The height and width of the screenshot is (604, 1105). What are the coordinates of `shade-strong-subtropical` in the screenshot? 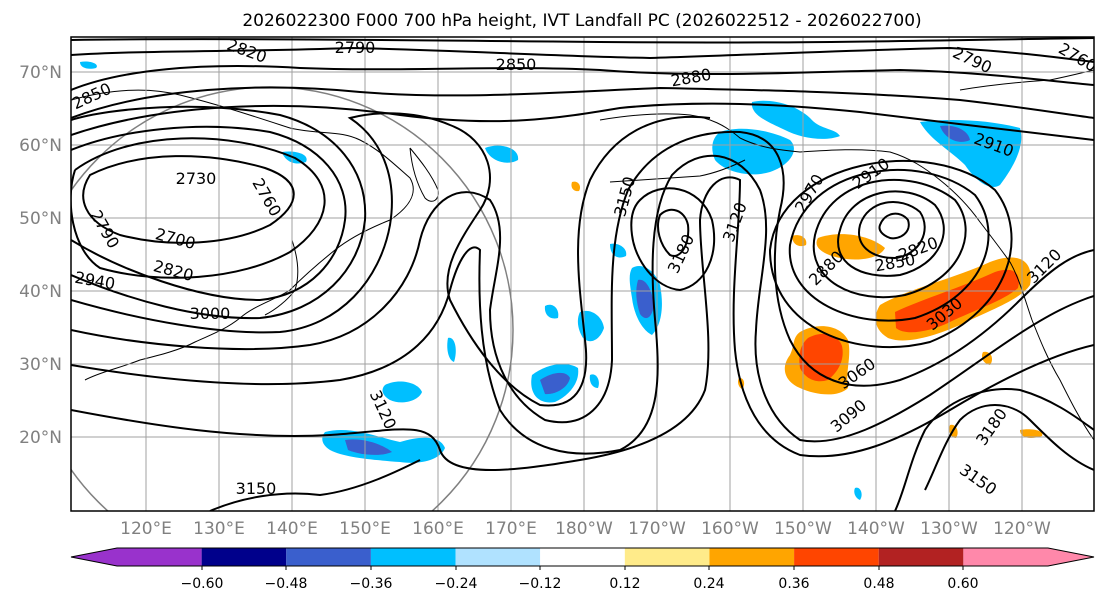 It's located at (821, 357).